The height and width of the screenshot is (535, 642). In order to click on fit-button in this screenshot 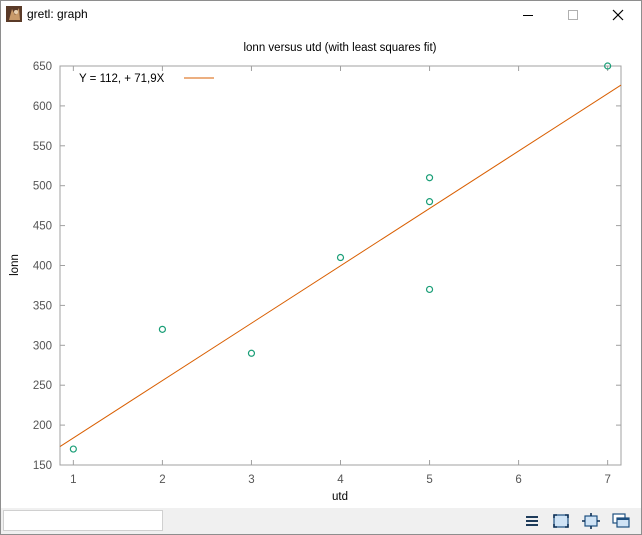, I will do `click(591, 521)`.